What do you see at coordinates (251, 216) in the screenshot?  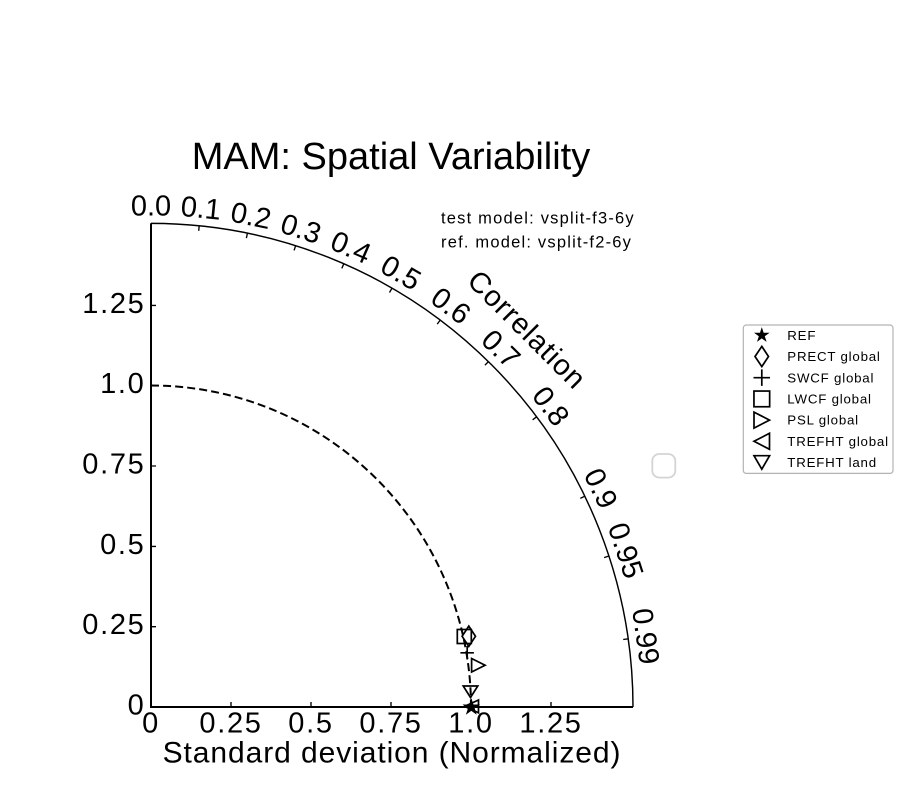 I see `svg-text: 0.2` at bounding box center [251, 216].